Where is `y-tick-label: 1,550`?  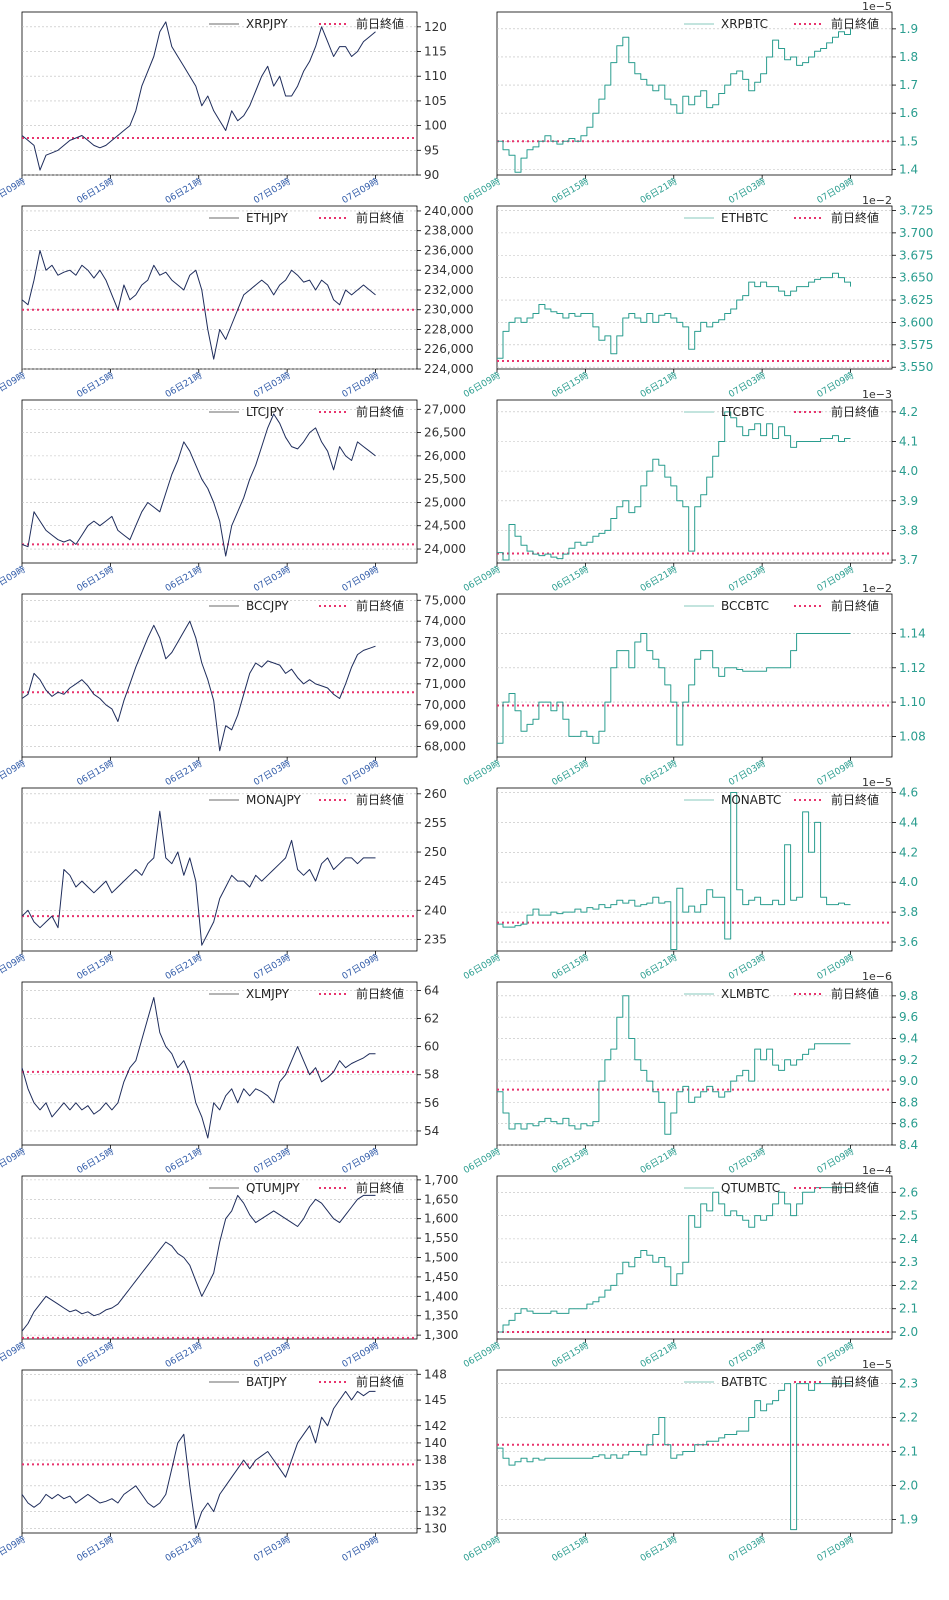 y-tick-label: 1,550 is located at coordinates (441, 1238).